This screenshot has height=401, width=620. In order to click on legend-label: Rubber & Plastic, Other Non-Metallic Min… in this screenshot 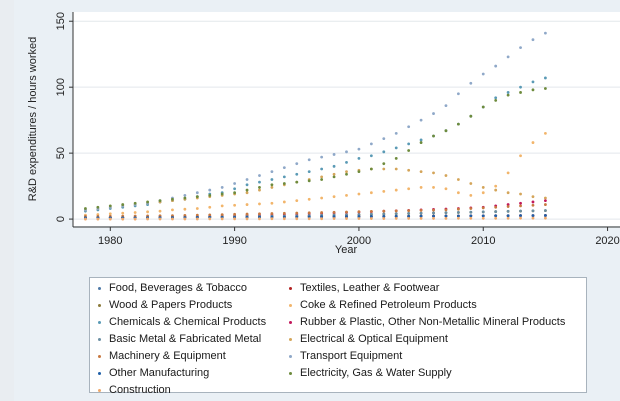, I will do `click(433, 322)`.